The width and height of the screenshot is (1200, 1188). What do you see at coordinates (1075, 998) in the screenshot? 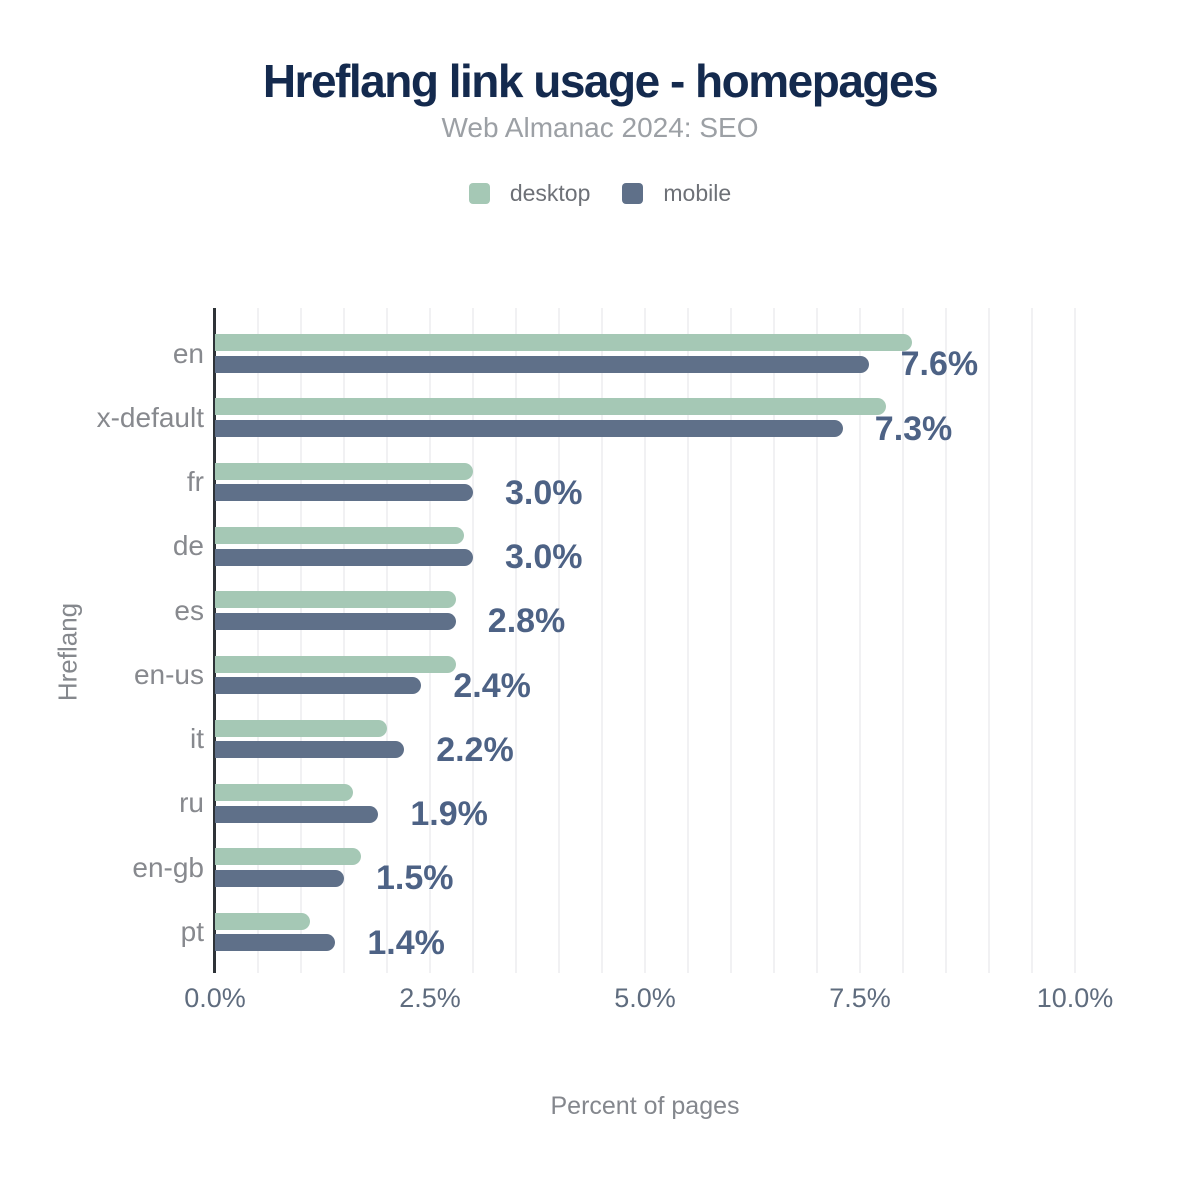
I see `x-tick-label: 10.0%` at bounding box center [1075, 998].